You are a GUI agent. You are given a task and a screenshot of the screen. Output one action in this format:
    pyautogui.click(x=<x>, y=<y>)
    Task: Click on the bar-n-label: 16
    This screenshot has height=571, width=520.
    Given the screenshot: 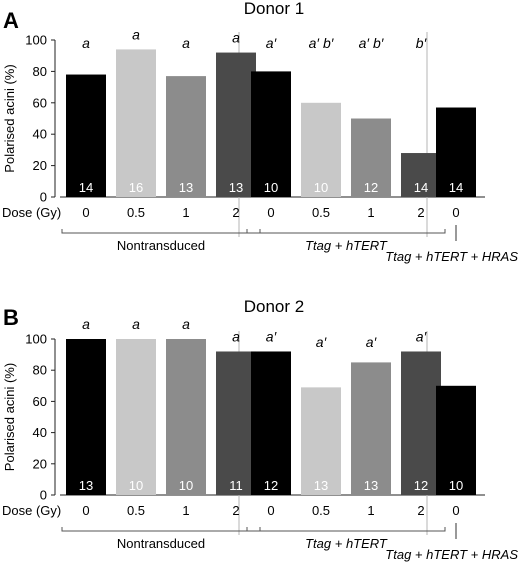 What is the action you would take?
    pyautogui.click(x=136, y=187)
    